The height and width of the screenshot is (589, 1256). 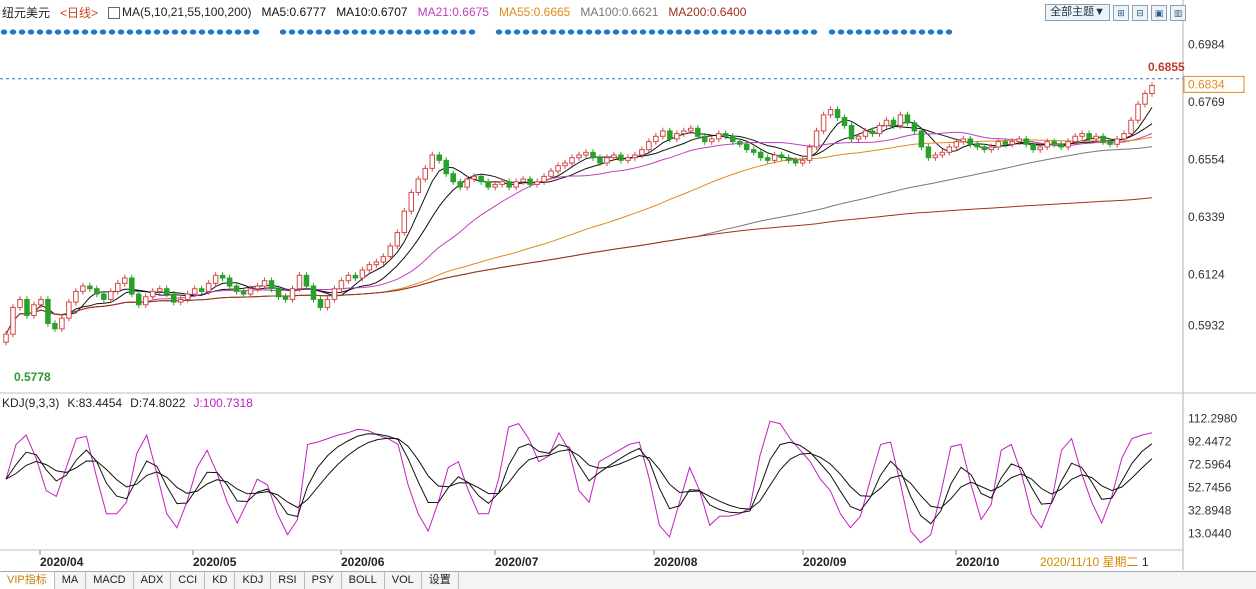 What do you see at coordinates (31, 403) in the screenshot?
I see `kdj-title: KDJ(9,3,3)` at bounding box center [31, 403].